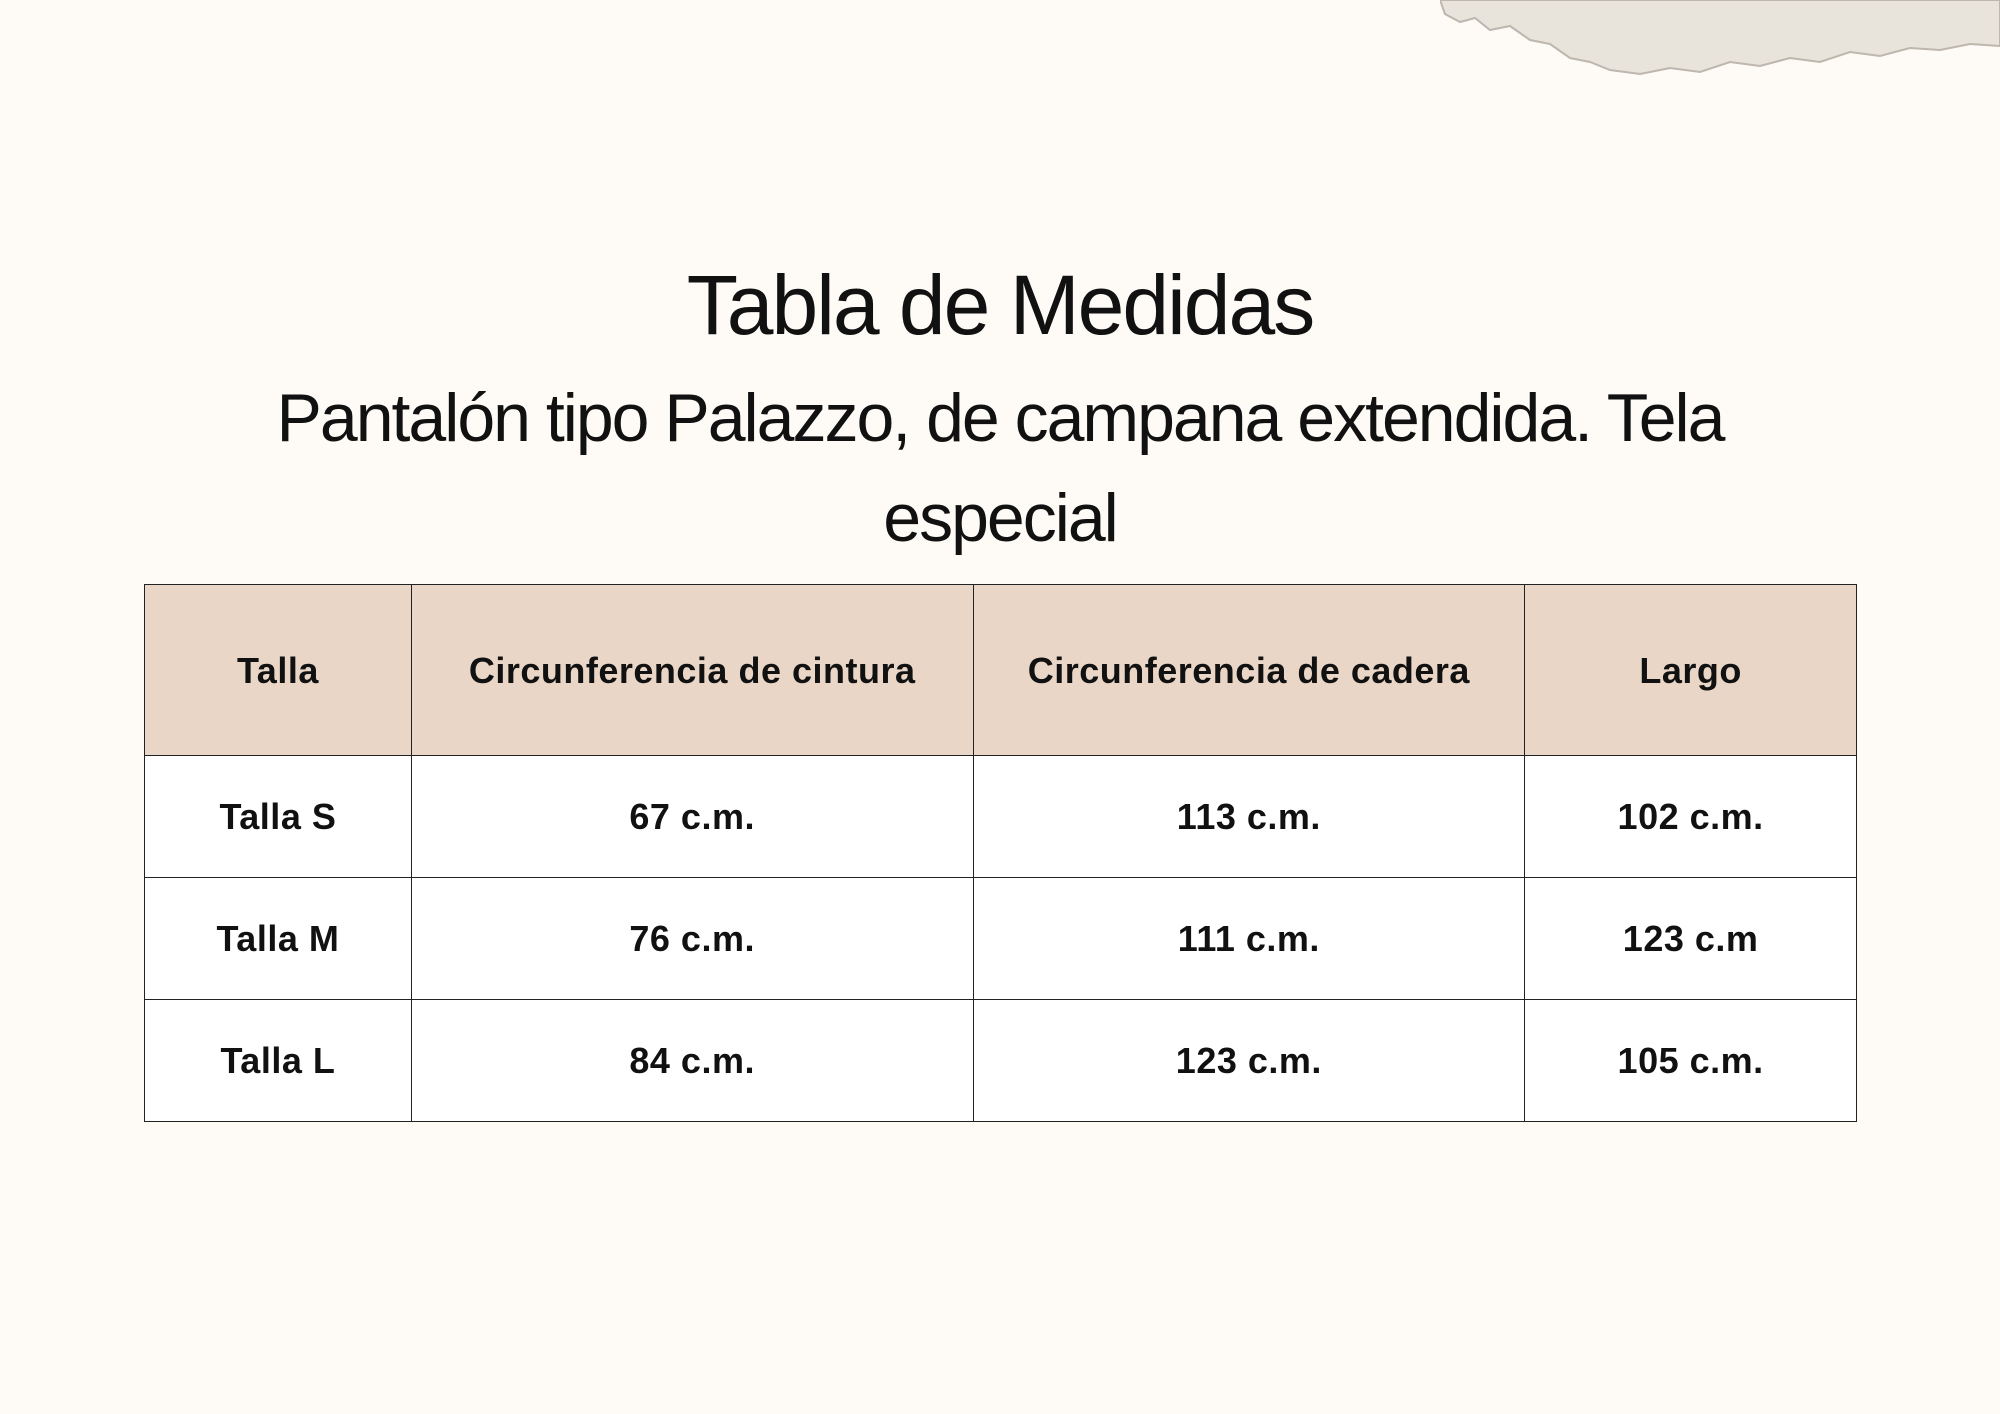 This screenshot has width=2000, height=1414. What do you see at coordinates (1690, 938) in the screenshot?
I see `measure-cell: 123 c.m` at bounding box center [1690, 938].